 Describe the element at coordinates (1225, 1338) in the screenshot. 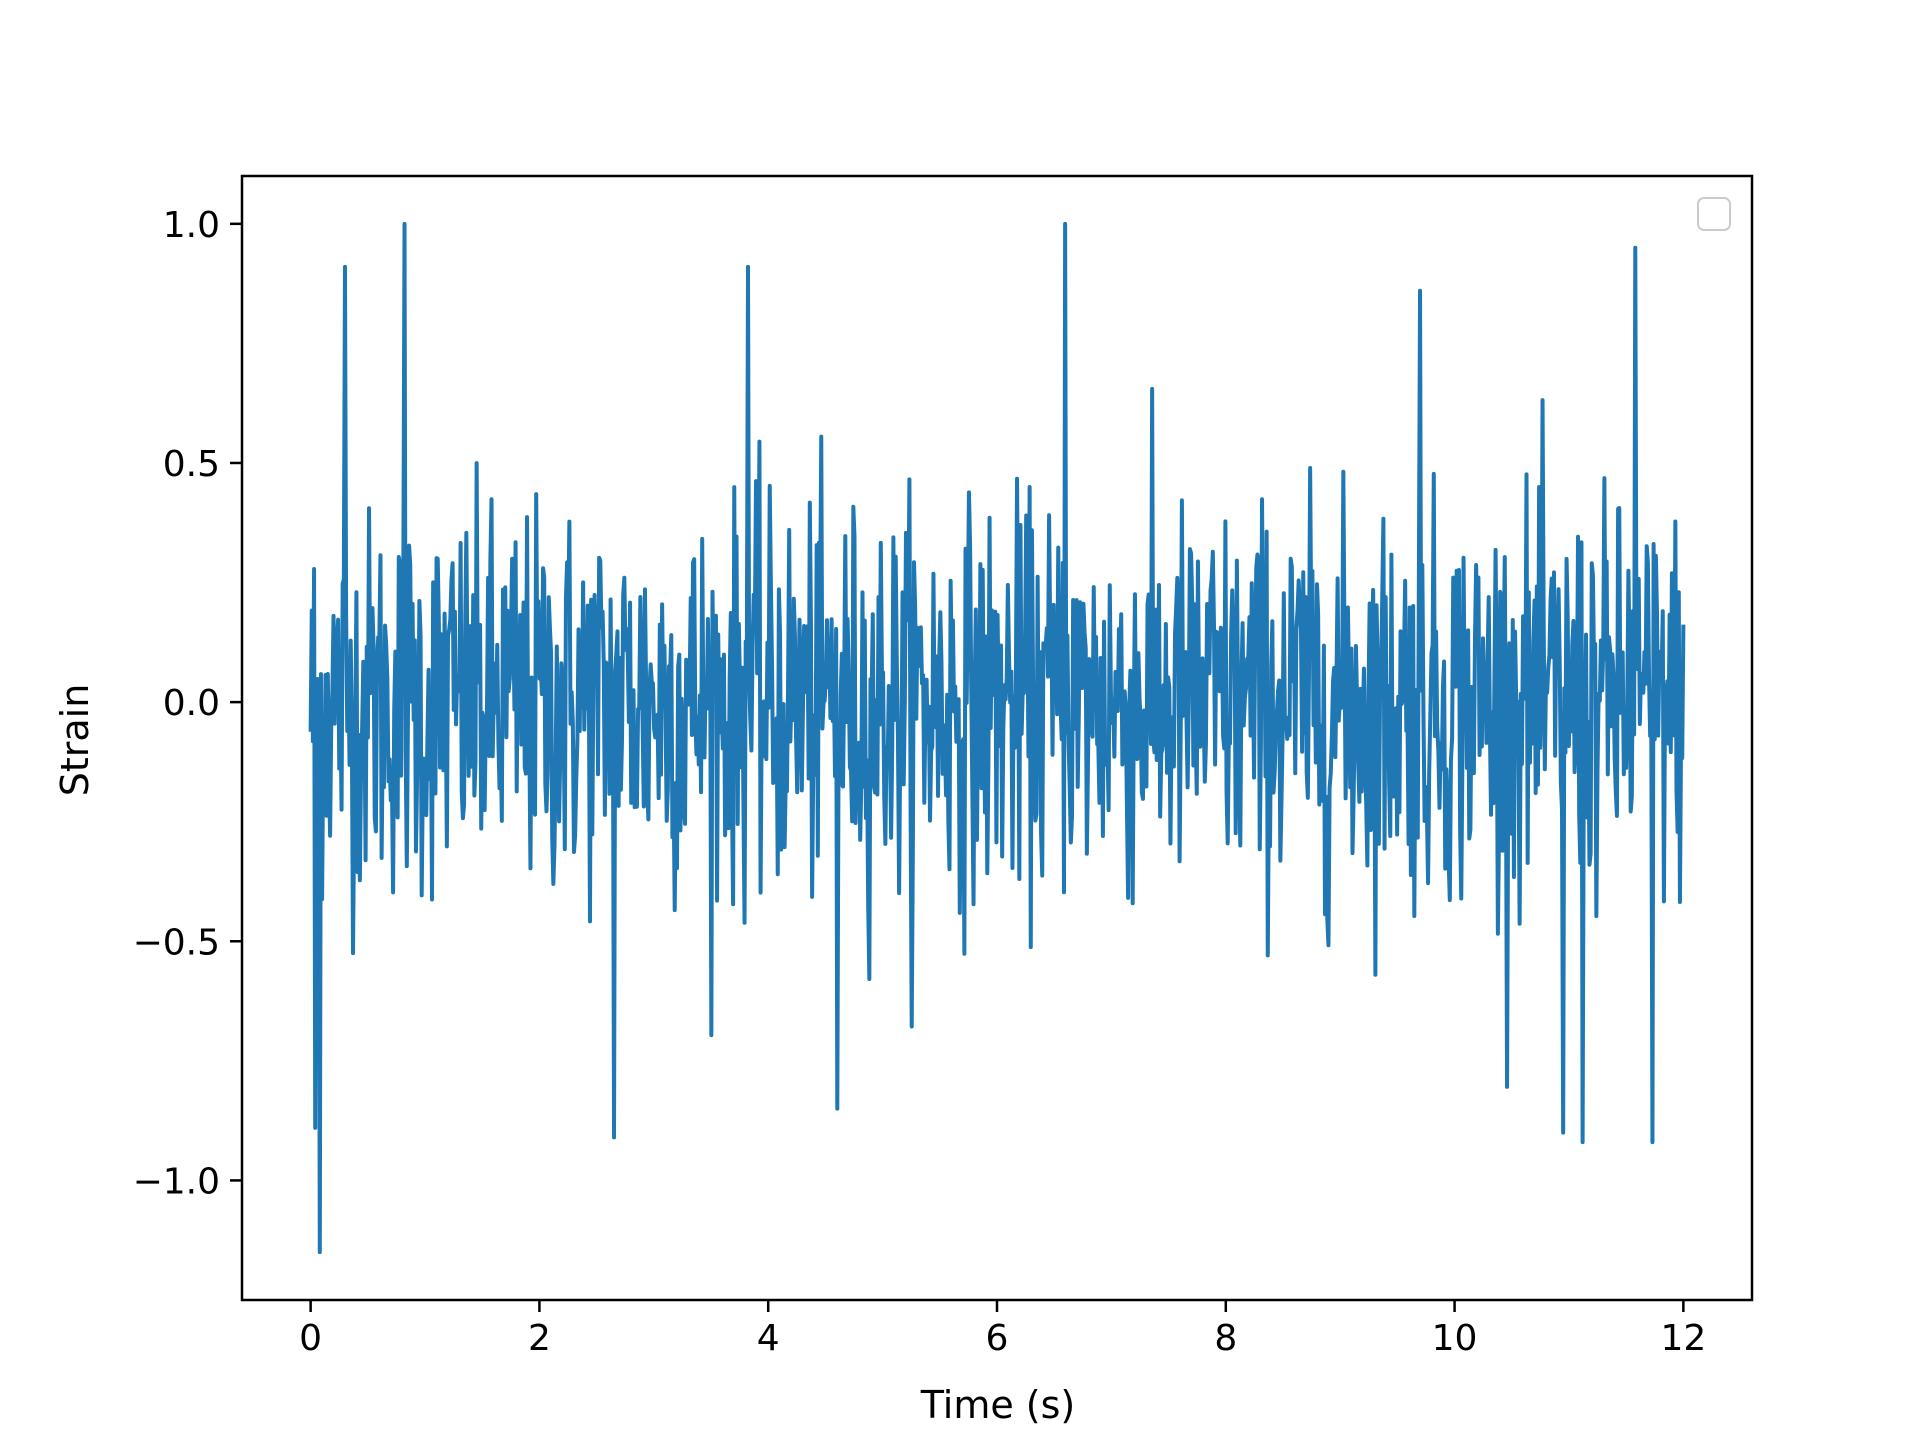

I see `x-tick-label: 8` at that location.